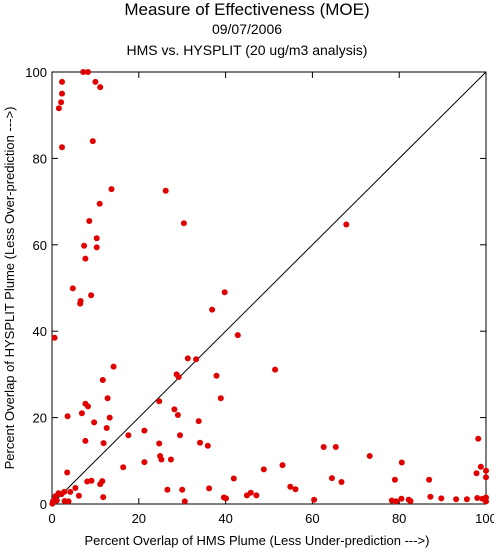  Describe the element at coordinates (247, 29) in the screenshot. I see `chart-date: 09/07/2006` at that location.